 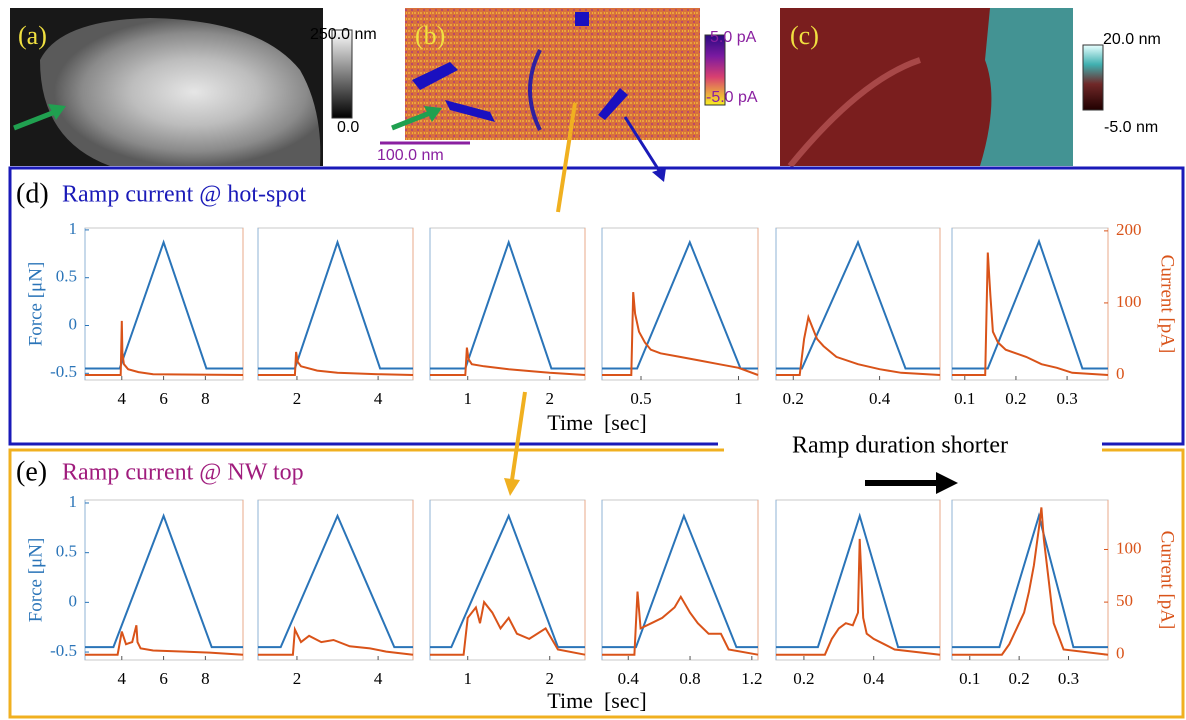 What do you see at coordinates (1131, 127) in the screenshot?
I see `colorbar-min: -5.0 nm` at bounding box center [1131, 127].